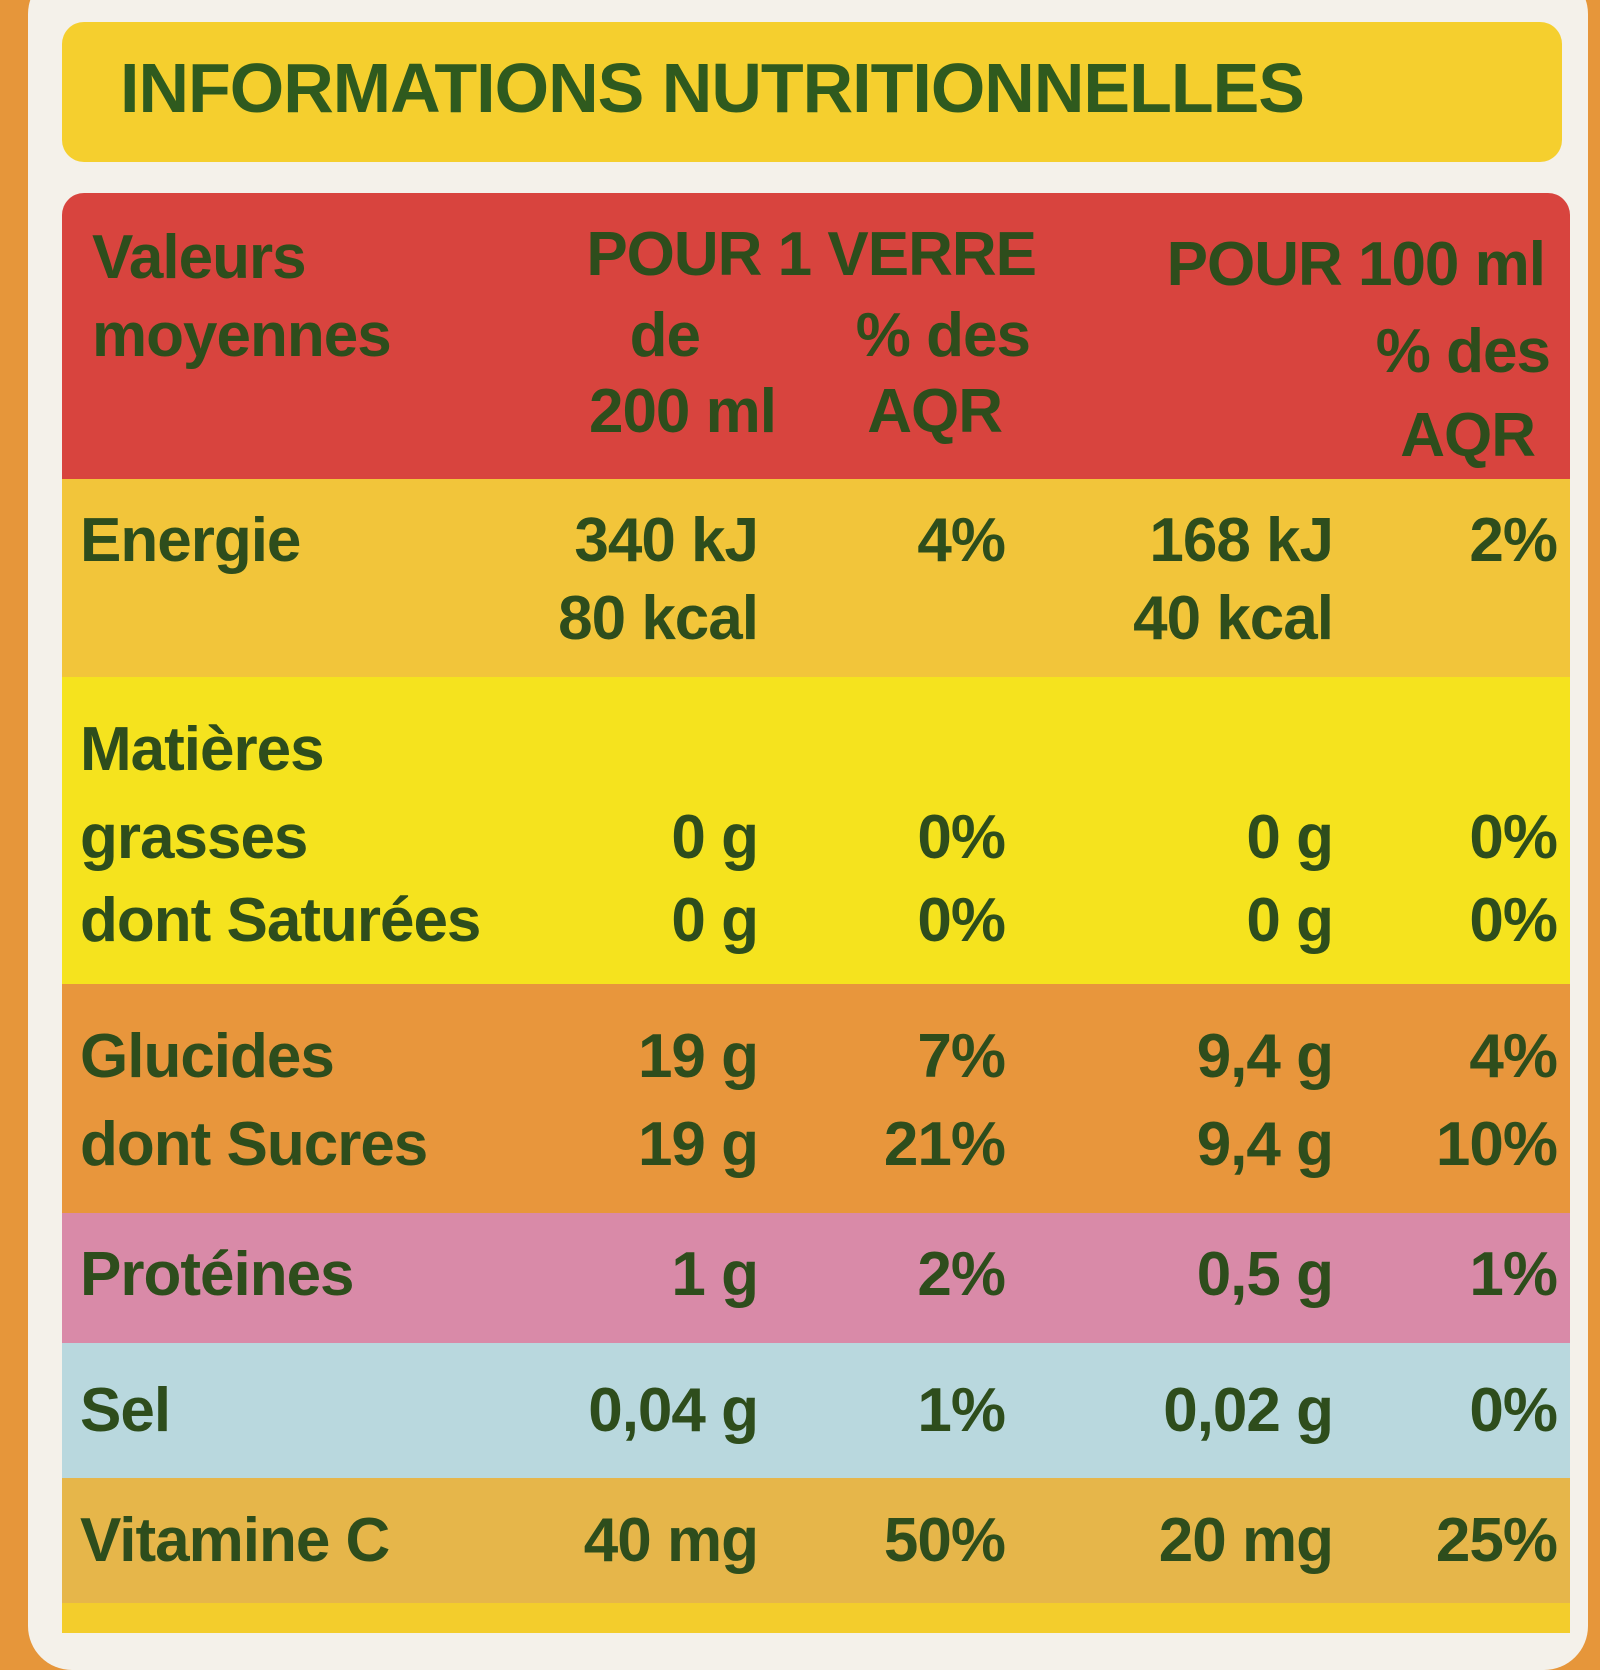 The width and height of the screenshot is (1600, 1670). What do you see at coordinates (944, 1144) in the screenshot?
I see `glass-aqr: 21%` at bounding box center [944, 1144].